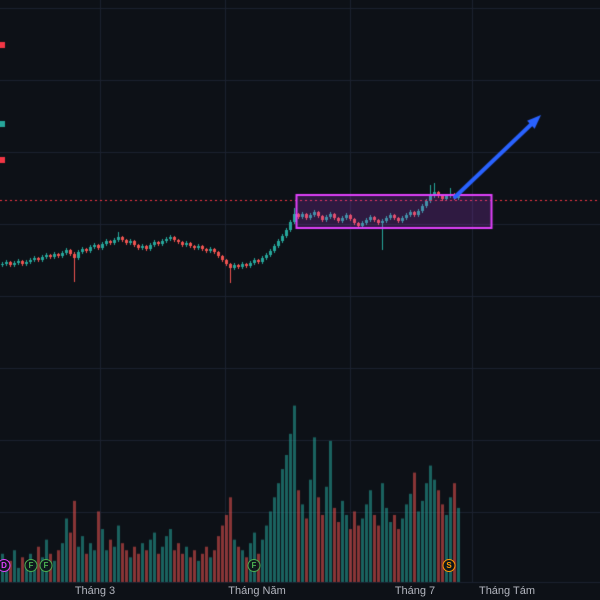 The width and height of the screenshot is (600, 600). I want to click on dividend-badge: D, so click(5, 565).